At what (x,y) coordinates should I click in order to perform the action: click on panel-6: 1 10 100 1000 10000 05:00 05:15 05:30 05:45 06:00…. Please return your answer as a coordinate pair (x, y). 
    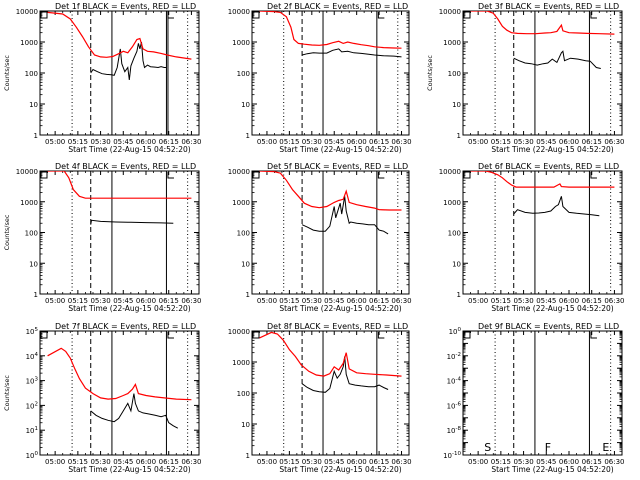
    Looking at the image, I should click on (532, 237).